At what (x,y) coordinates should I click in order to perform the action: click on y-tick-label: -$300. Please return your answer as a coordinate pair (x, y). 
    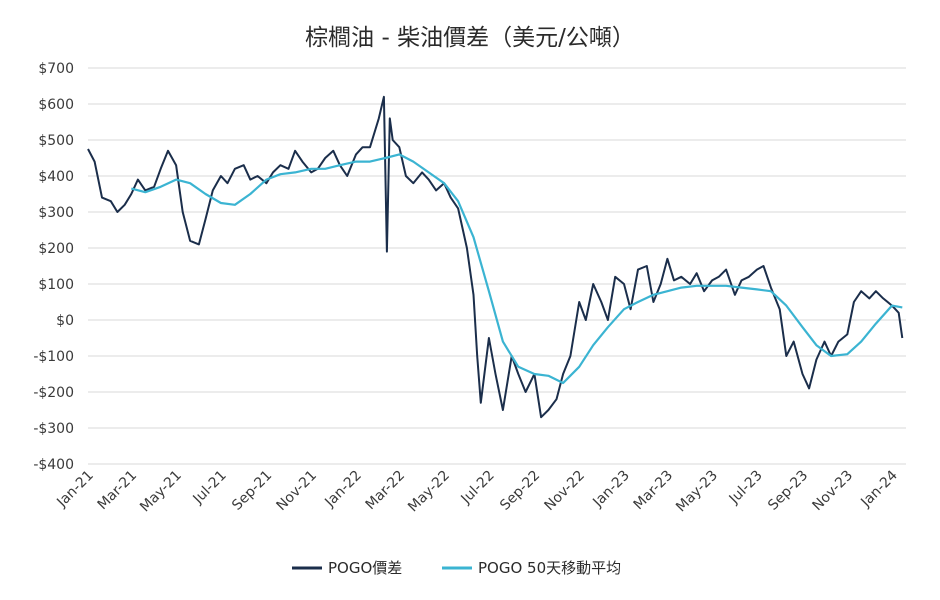
    Looking at the image, I should click on (53, 429).